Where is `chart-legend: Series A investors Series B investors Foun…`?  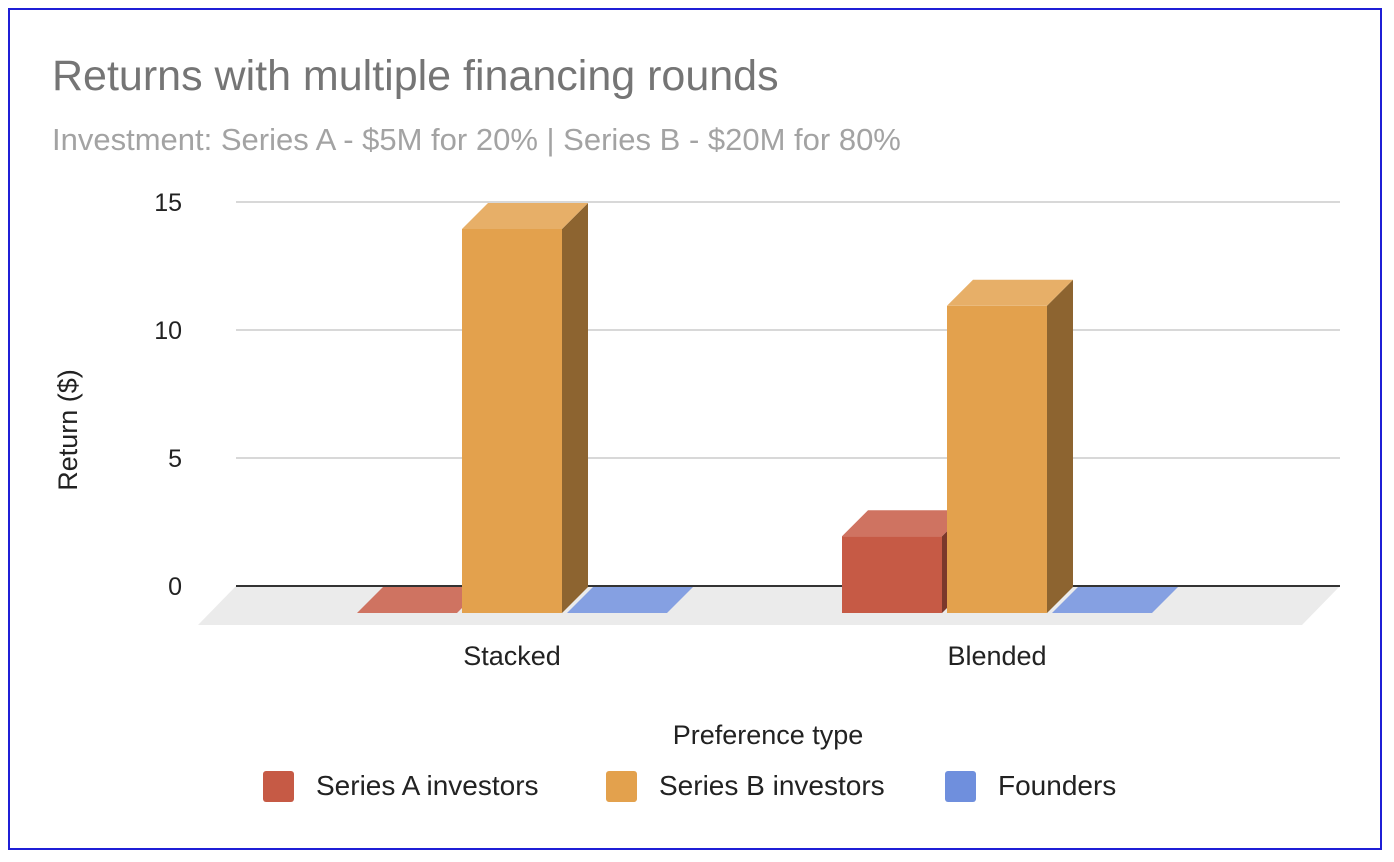
chart-legend: Series A investors Series B investors Foun… is located at coordinates (697, 793).